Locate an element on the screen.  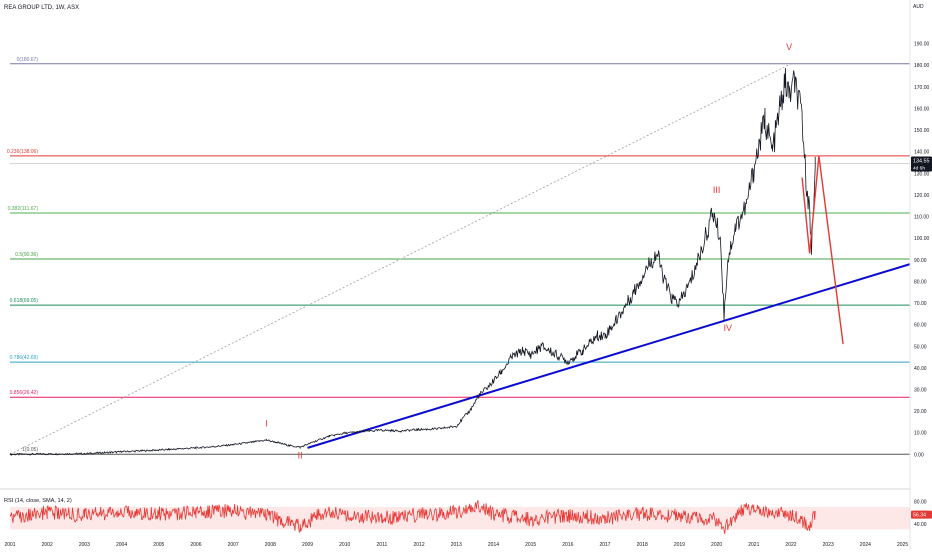
bar-countdown: 4d 6h is located at coordinates (919, 169).